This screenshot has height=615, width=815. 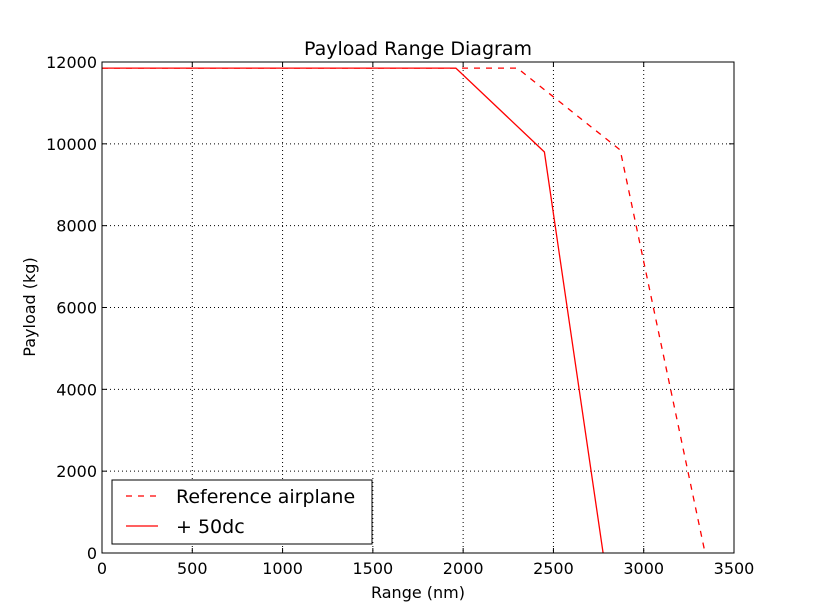 What do you see at coordinates (29, 306) in the screenshot?
I see `y-axis-label: Payload (kg)` at bounding box center [29, 306].